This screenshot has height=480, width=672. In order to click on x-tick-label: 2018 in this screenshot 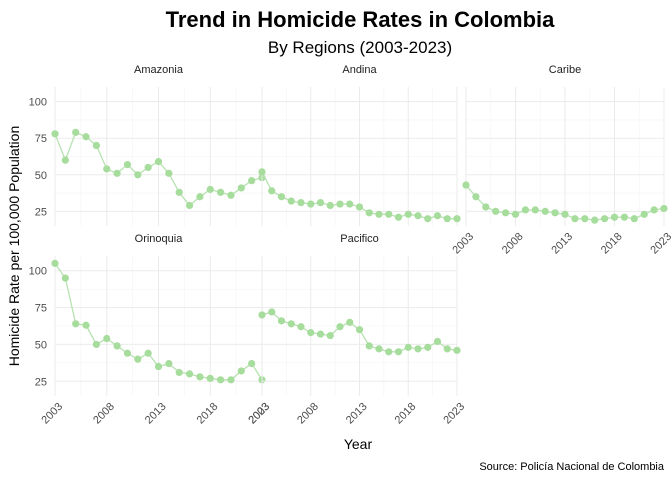, I will do `click(612, 244)`.